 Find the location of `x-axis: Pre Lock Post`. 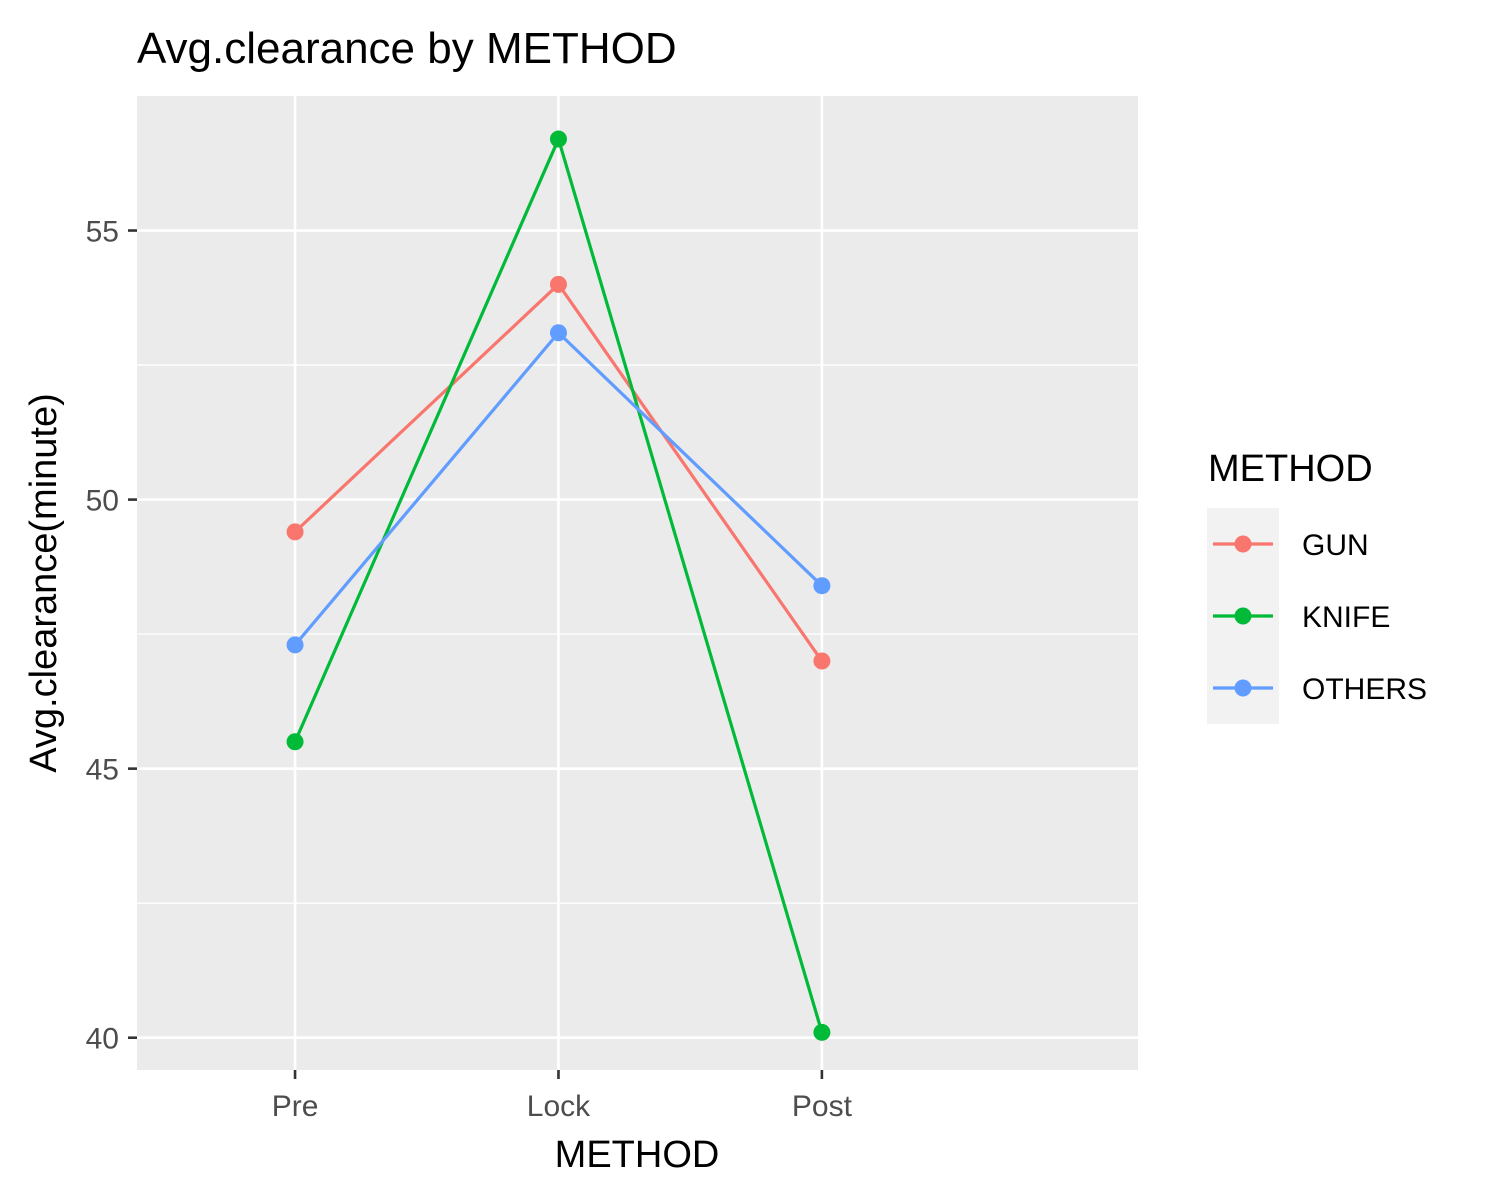

x-axis: Pre Lock Post is located at coordinates (562, 1096).